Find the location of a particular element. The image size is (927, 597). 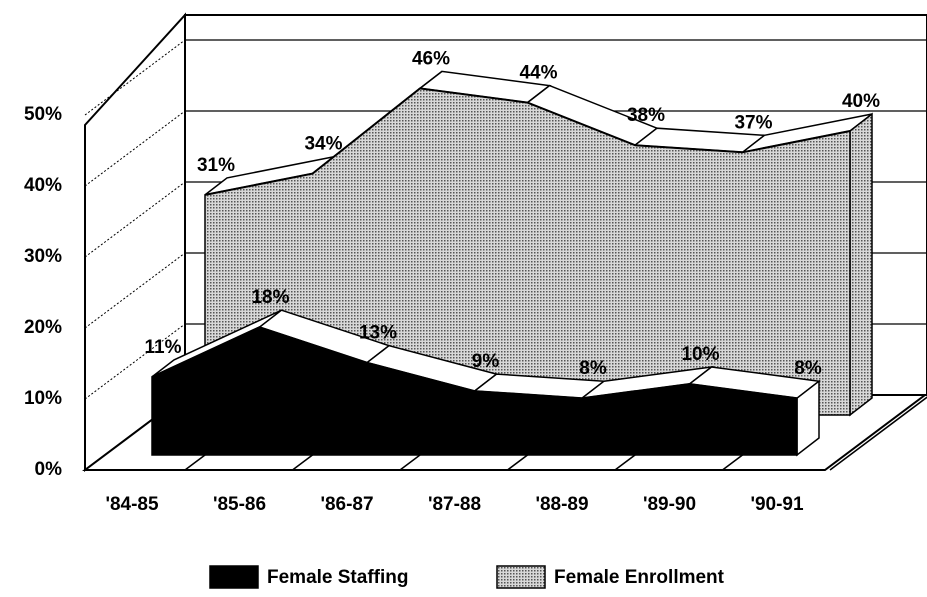

area-side is located at coordinates (861, 264).